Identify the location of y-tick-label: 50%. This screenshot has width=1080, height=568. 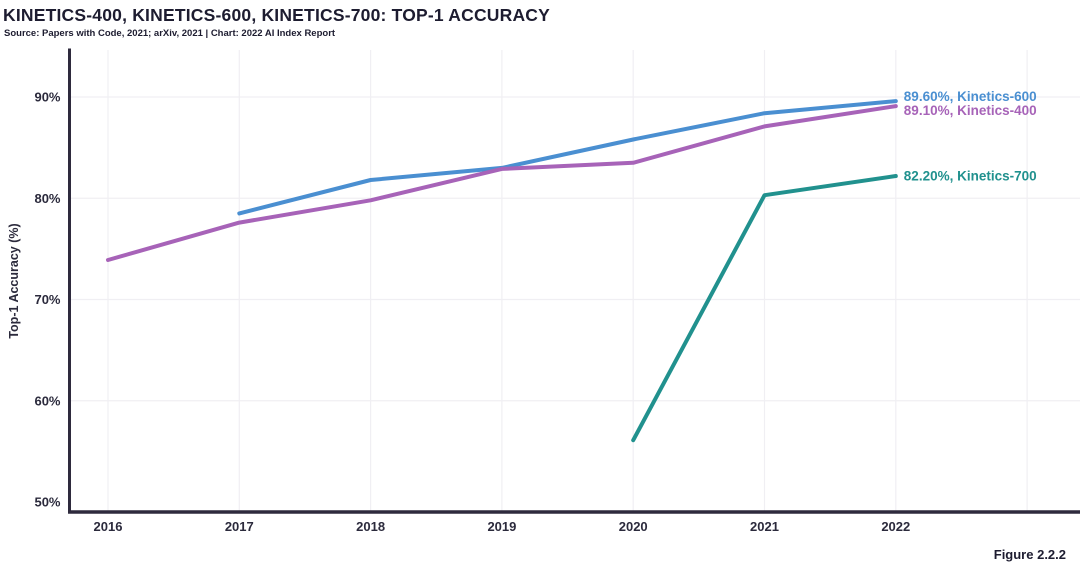
(47, 502).